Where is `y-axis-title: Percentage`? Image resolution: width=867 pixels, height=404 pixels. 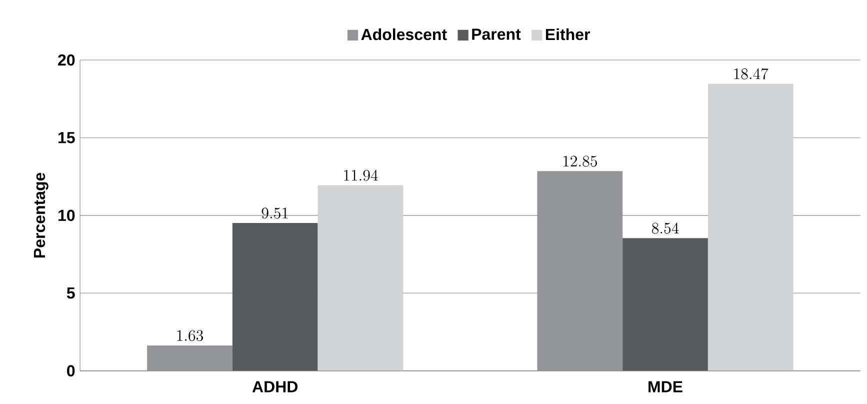
y-axis-title: Percentage is located at coordinates (41, 215).